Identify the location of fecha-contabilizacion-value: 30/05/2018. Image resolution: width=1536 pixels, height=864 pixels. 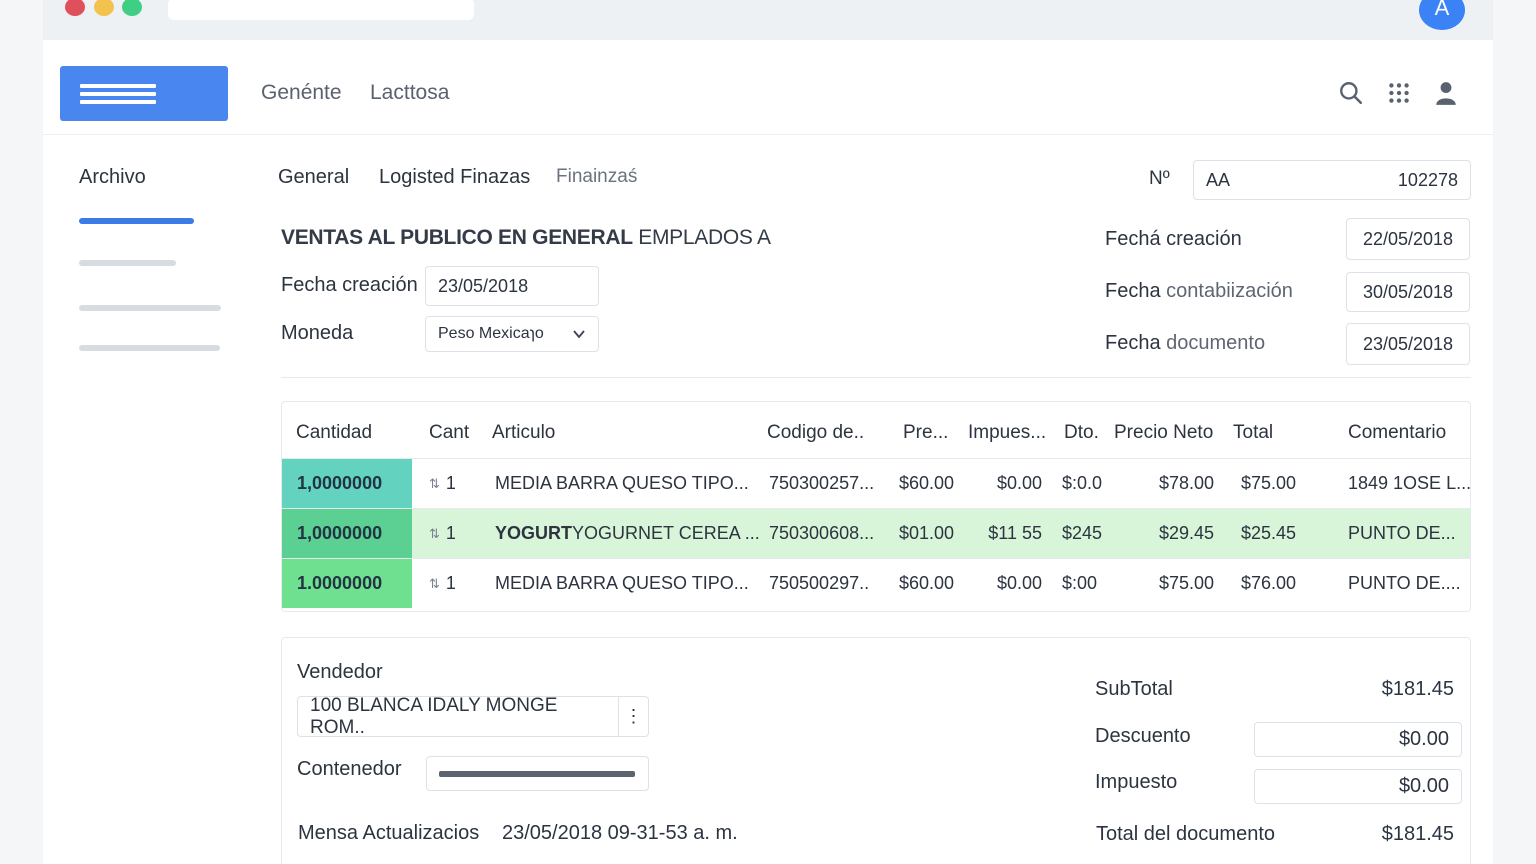
(1408, 291).